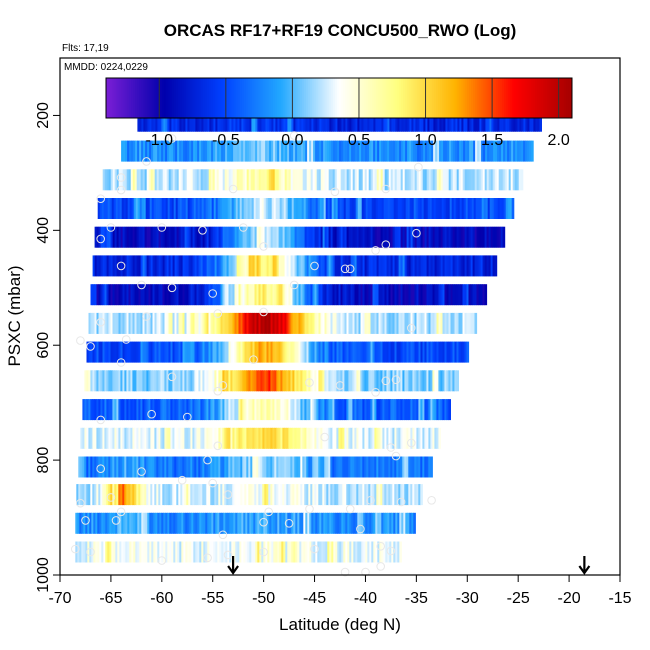 The height and width of the screenshot is (650, 650). I want to click on colorbar-tick-label: 0.0, so click(292, 140).